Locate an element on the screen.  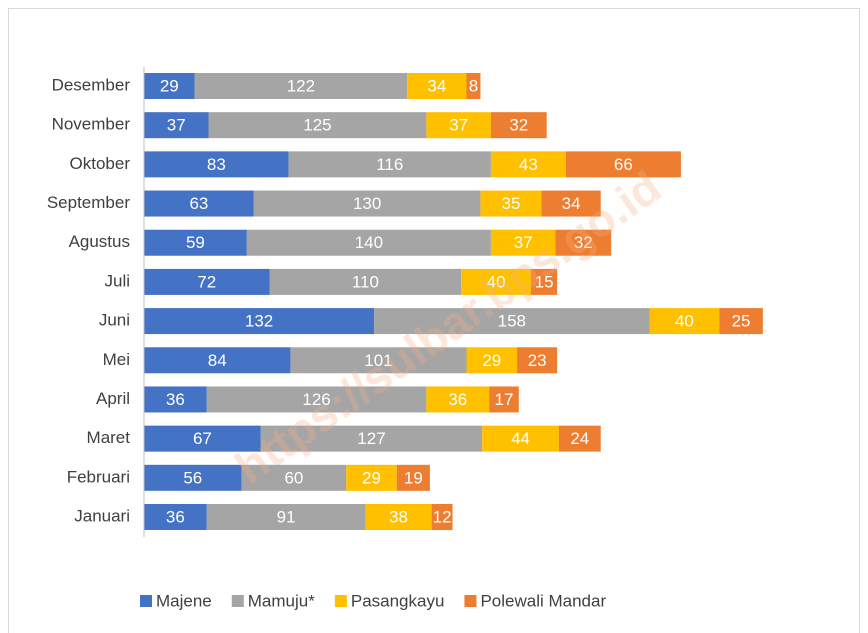
data-label: 83 is located at coordinates (216, 164).